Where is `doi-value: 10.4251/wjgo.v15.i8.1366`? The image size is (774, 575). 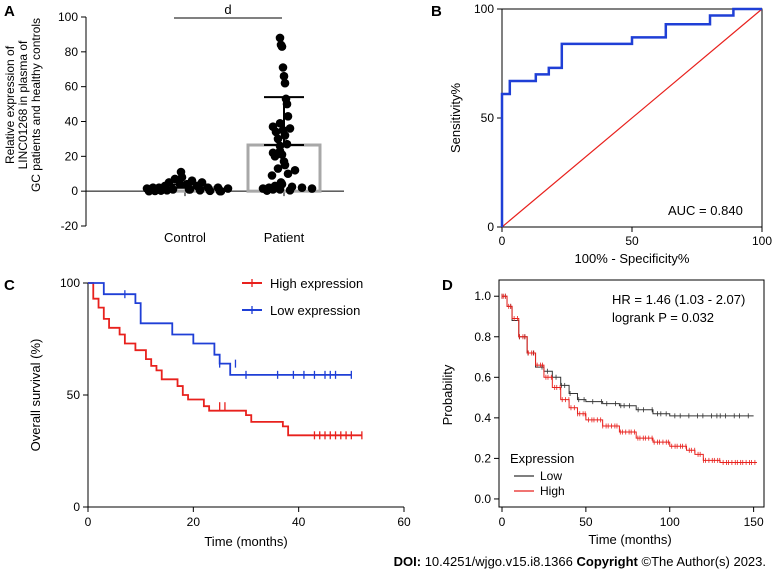 doi-value: 10.4251/wjgo.v15.i8.1366 is located at coordinates (498, 561).